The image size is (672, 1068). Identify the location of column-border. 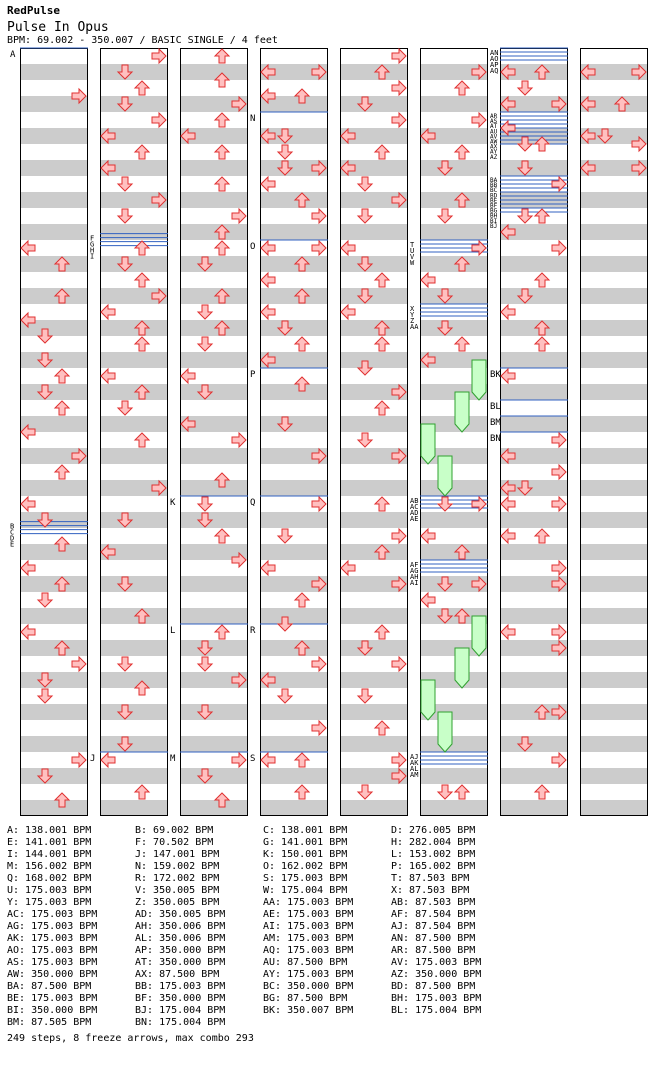
(134, 432).